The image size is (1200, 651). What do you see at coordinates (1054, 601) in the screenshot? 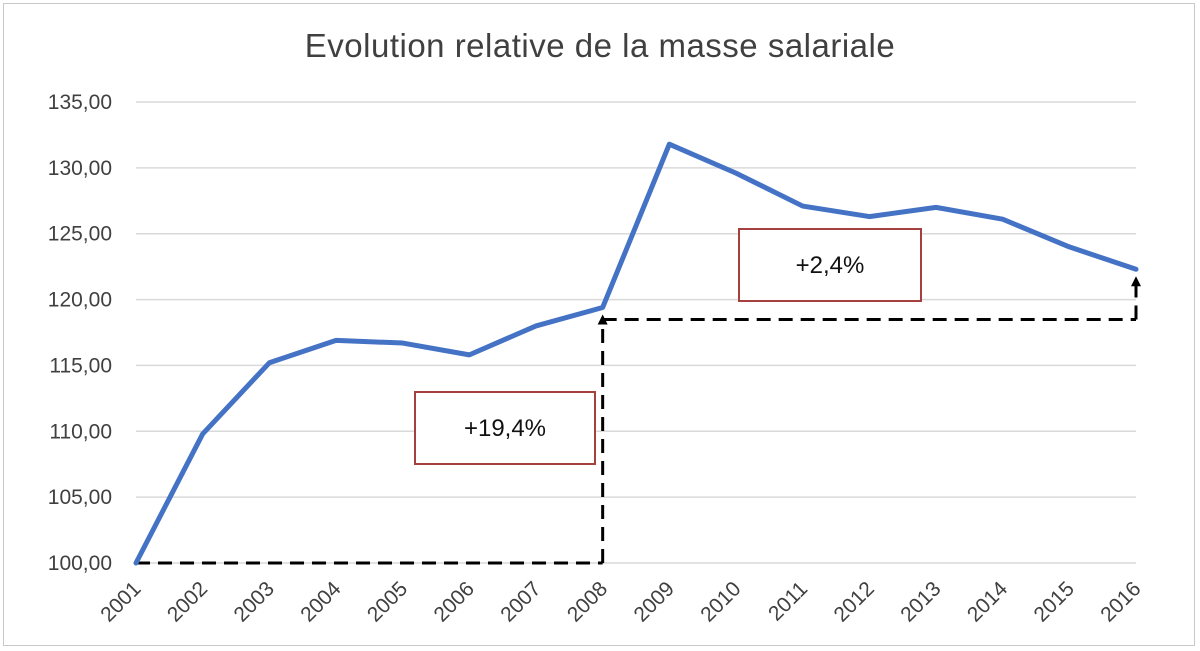
I see `x-tick-label: 2015` at bounding box center [1054, 601].